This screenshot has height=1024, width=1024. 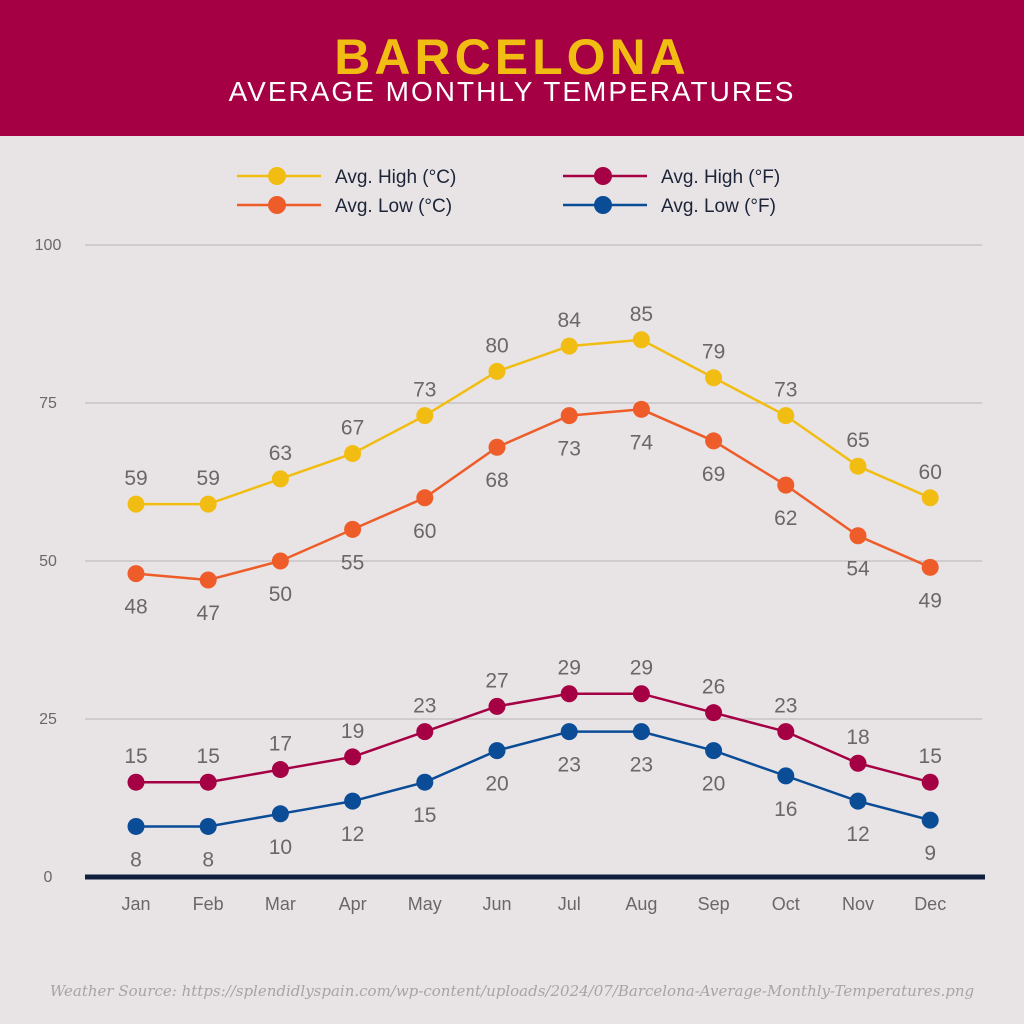 What do you see at coordinates (48, 877) in the screenshot?
I see `y-tick-label: 0` at bounding box center [48, 877].